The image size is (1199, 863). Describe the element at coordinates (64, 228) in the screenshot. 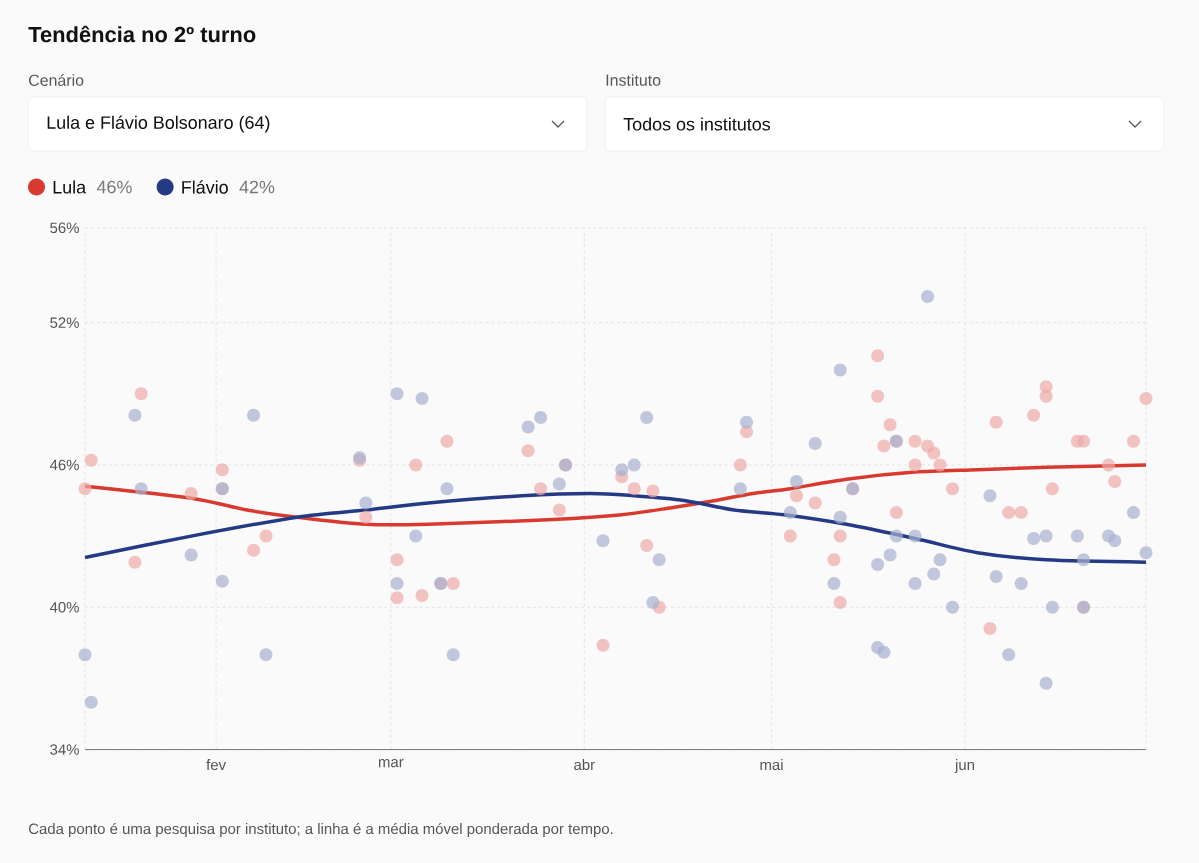

I see `y-tick-label: 56%` at that location.